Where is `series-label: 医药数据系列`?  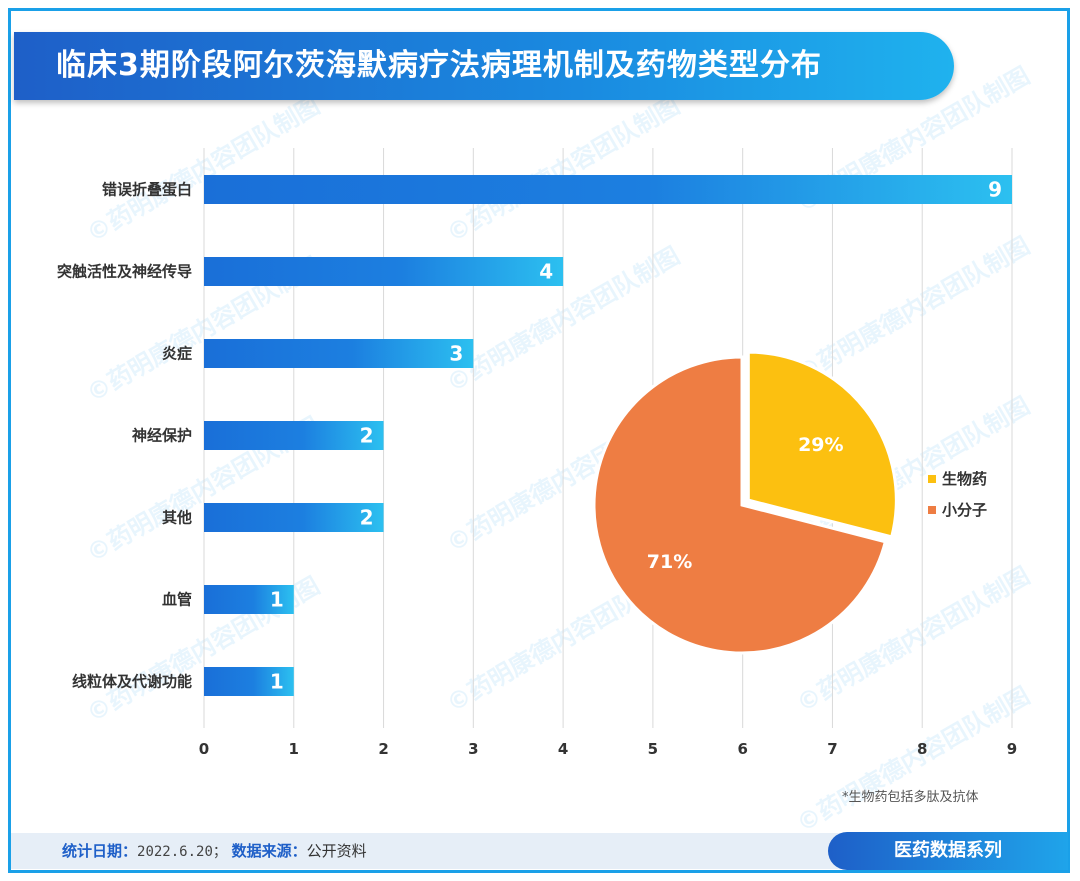 series-label: 医药数据系列 is located at coordinates (948, 850).